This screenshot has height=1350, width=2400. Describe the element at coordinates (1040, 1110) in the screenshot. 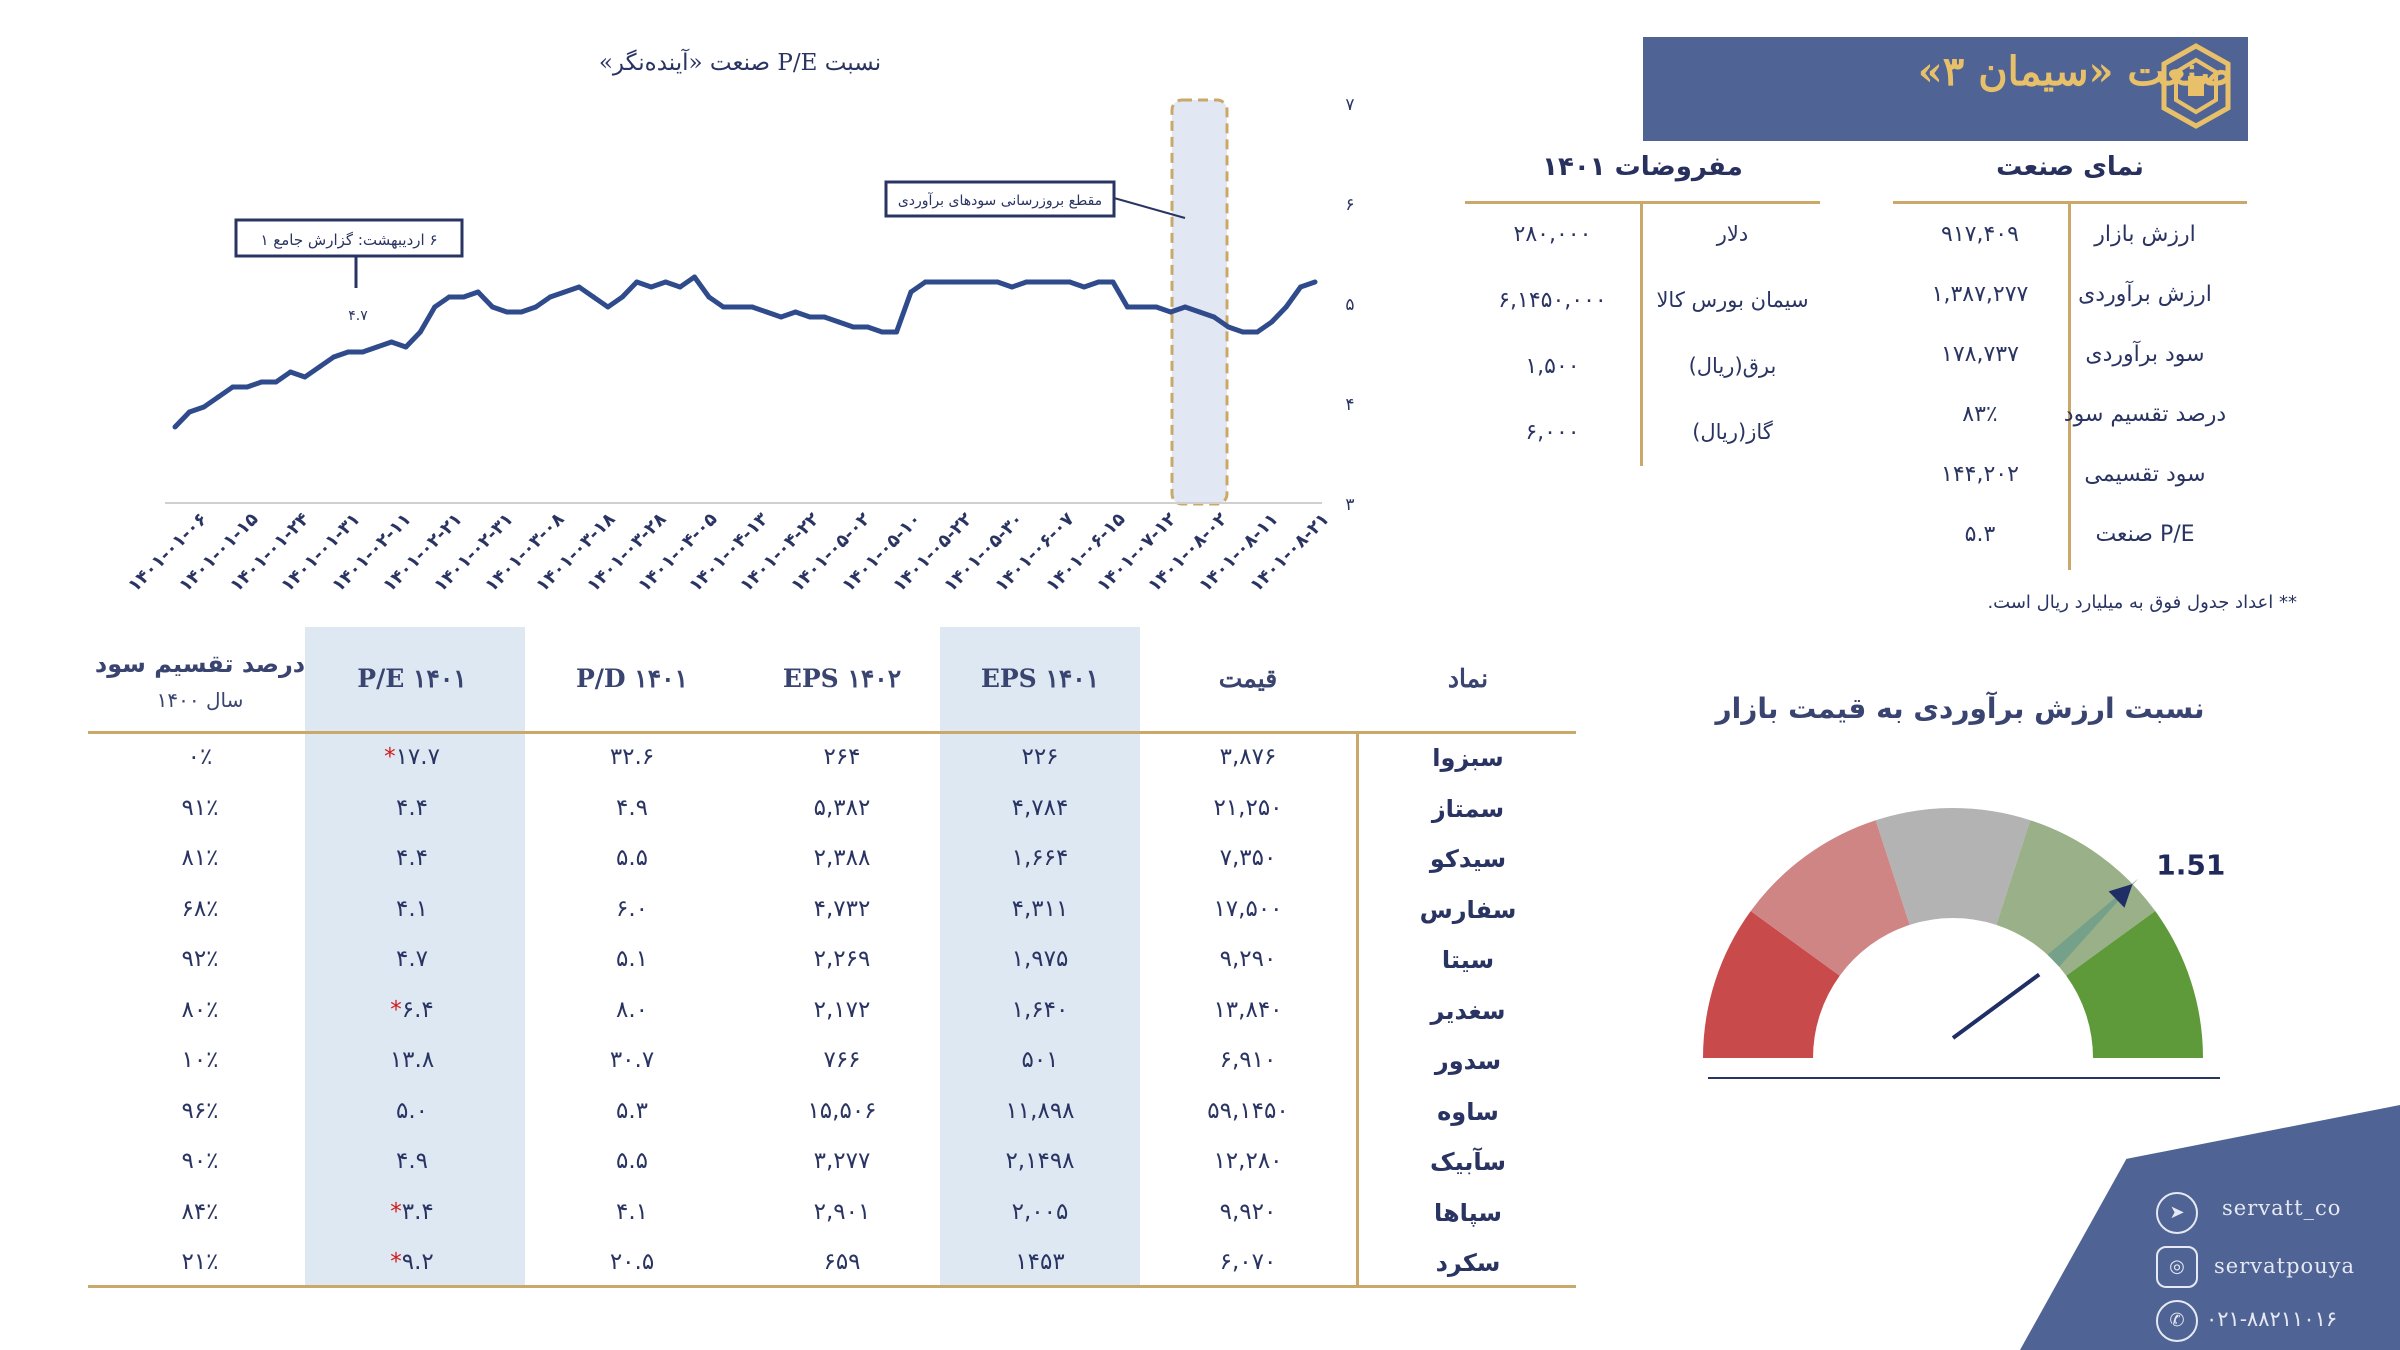

I see `eps1401-cell: ۱۱,۸۹۸` at that location.